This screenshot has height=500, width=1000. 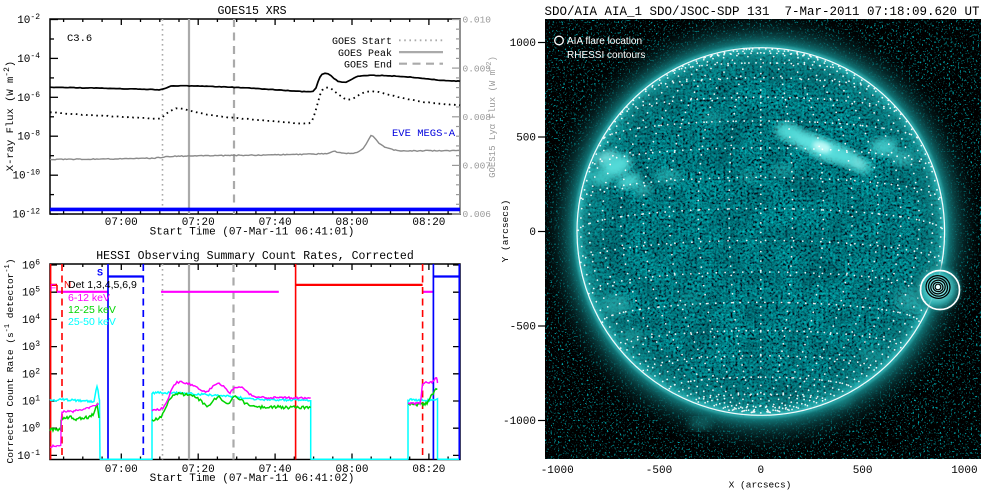 I want to click on svg-text: 0.010, so click(x=477, y=20).